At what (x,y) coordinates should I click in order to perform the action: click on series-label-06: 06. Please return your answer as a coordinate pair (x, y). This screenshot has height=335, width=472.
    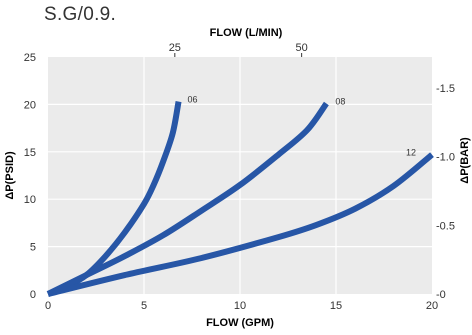
    Looking at the image, I should click on (193, 100).